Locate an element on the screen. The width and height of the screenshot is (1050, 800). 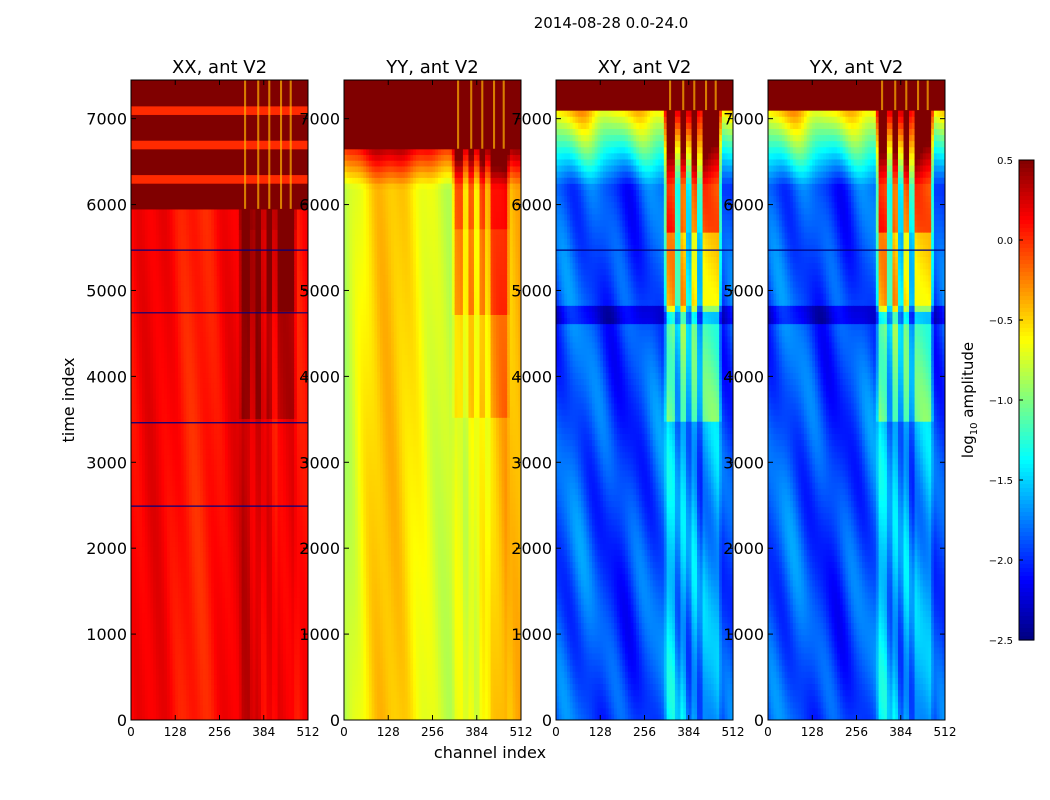
colorbar-tick-label: 0.0 is located at coordinates (1005, 241).